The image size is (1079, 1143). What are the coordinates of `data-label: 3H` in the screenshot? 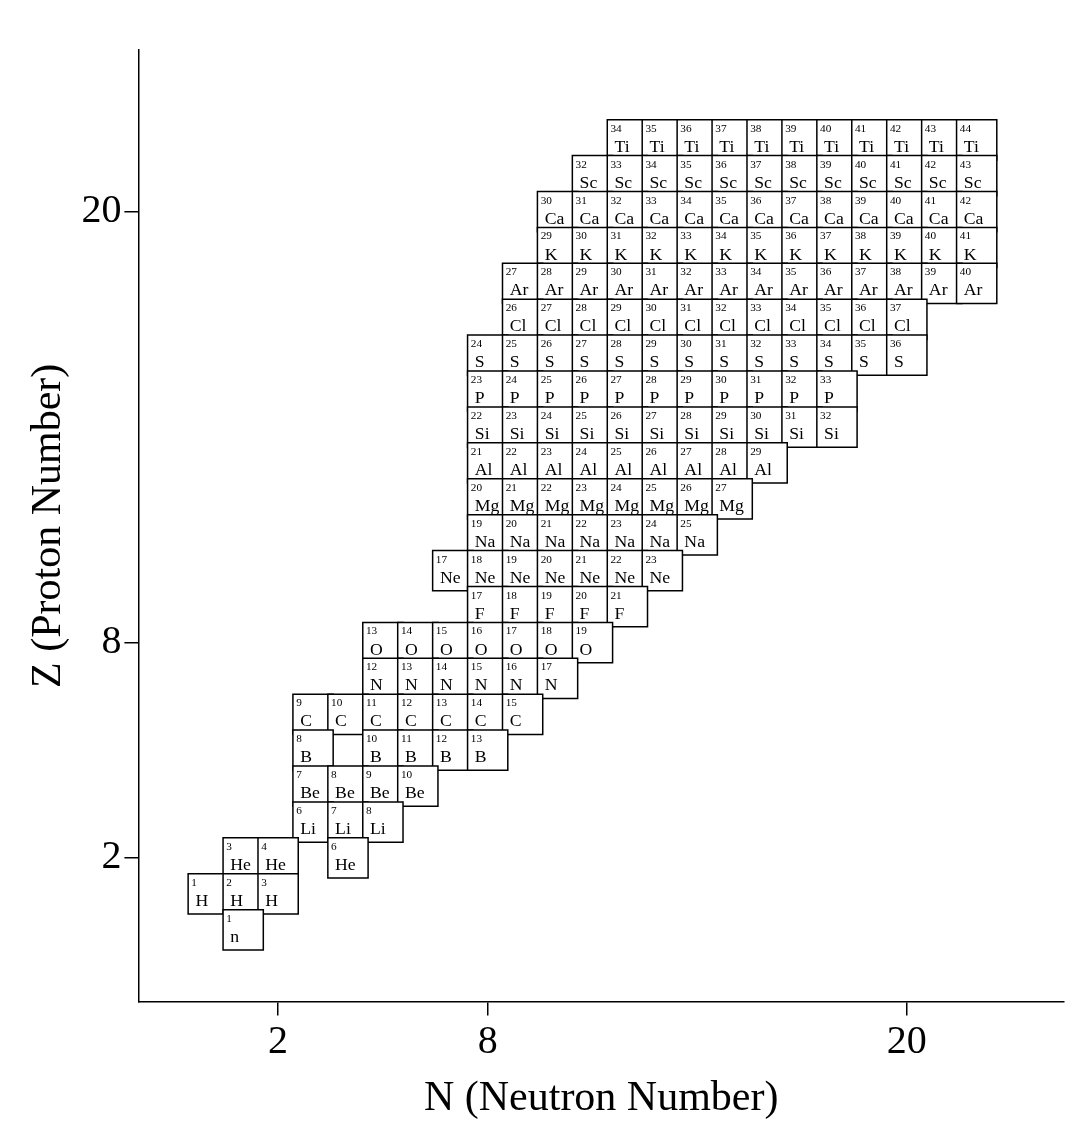 It's located at (270, 892).